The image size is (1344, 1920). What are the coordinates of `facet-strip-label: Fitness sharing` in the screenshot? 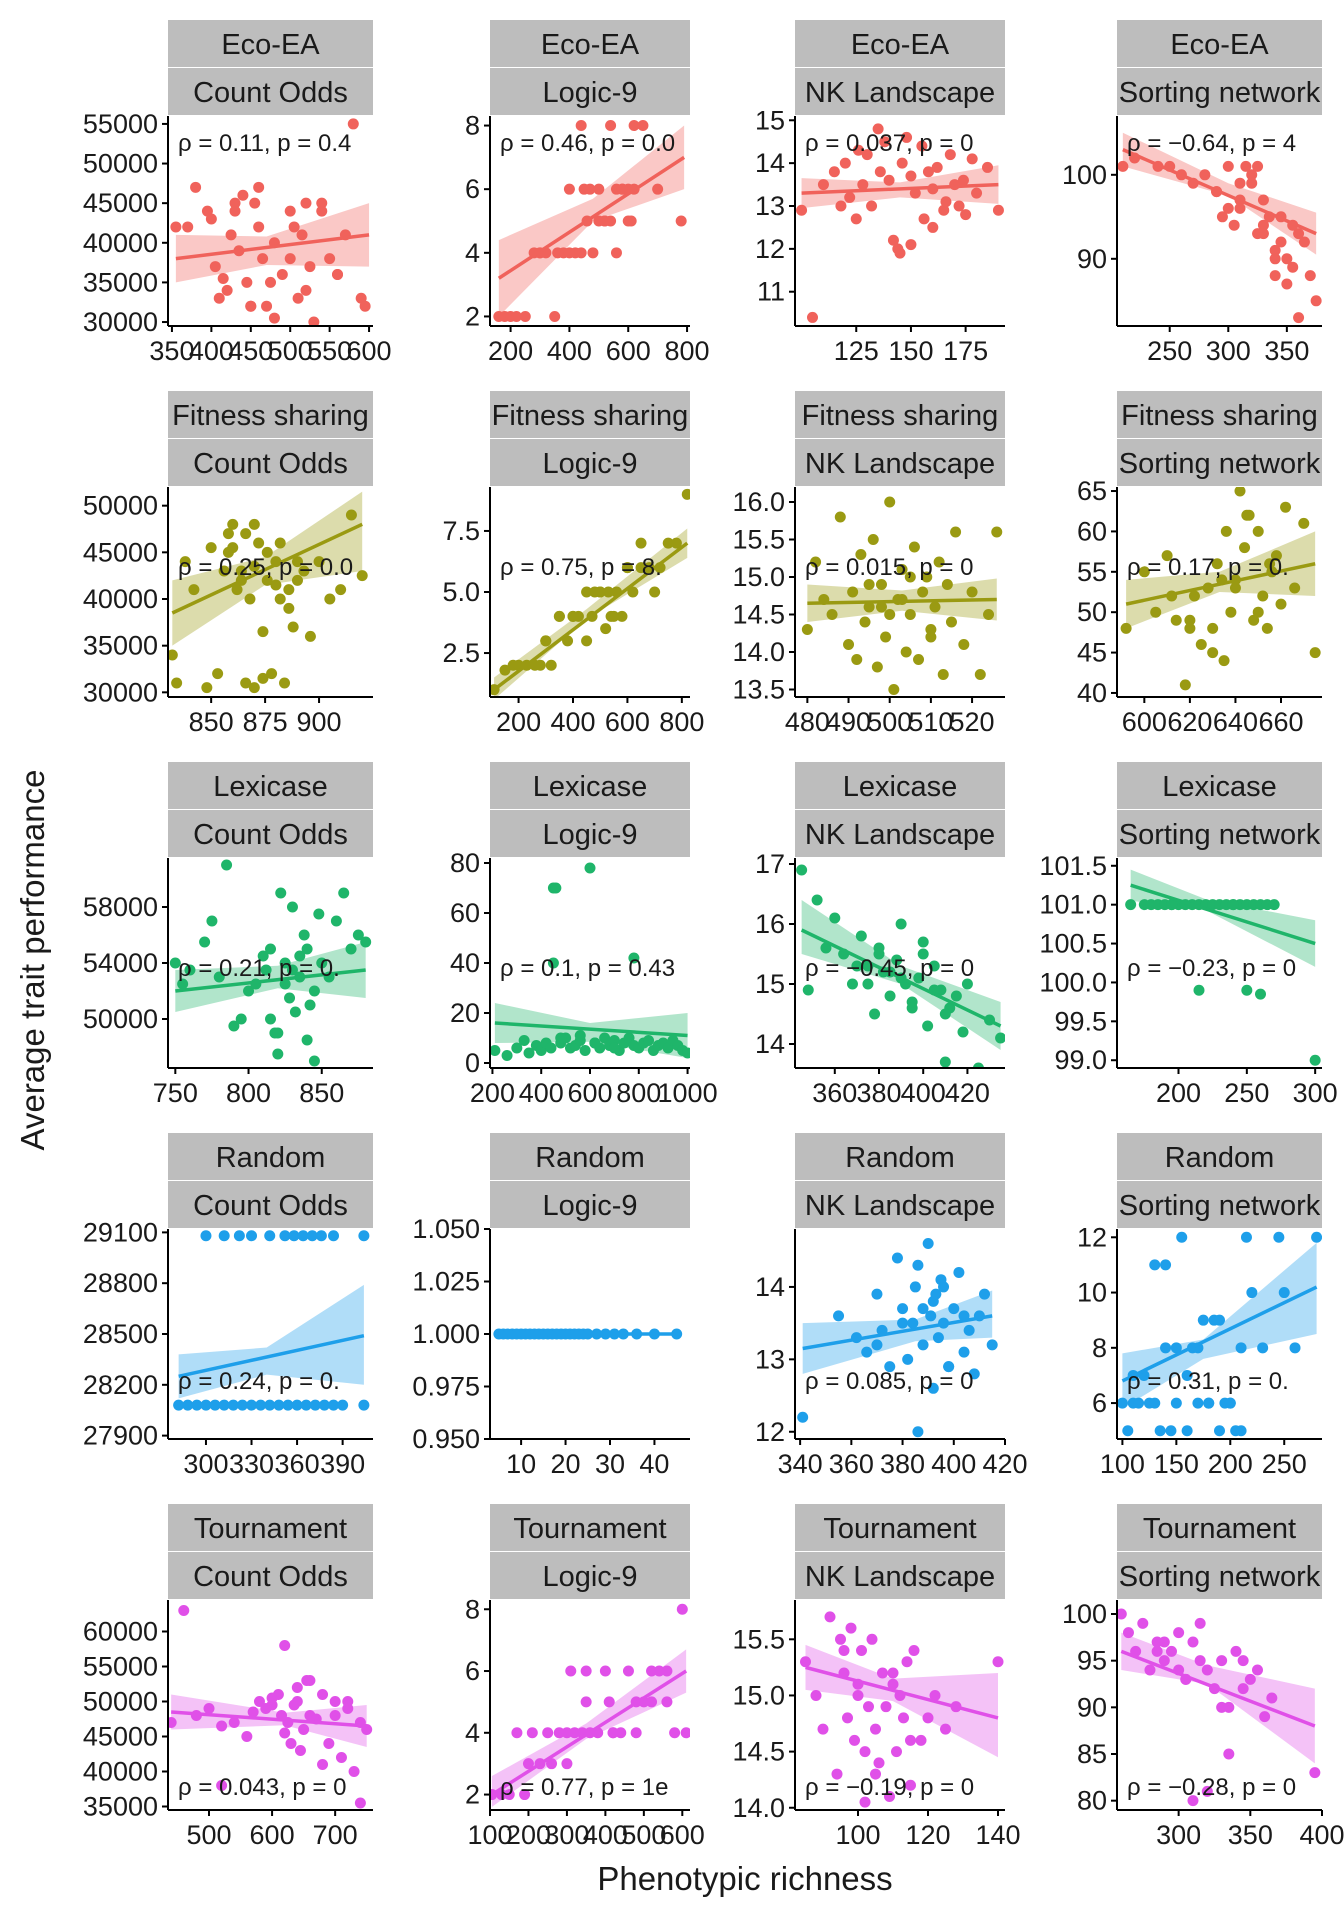 It's located at (900, 416).